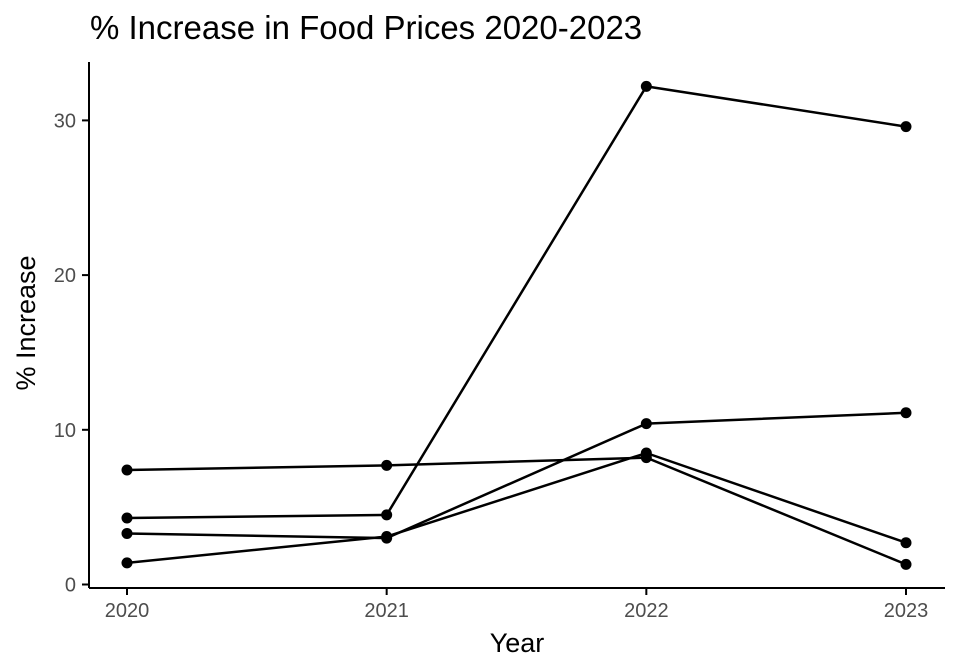 The width and height of the screenshot is (960, 672). Describe the element at coordinates (65, 121) in the screenshot. I see `y-tick-label: 30` at that location.